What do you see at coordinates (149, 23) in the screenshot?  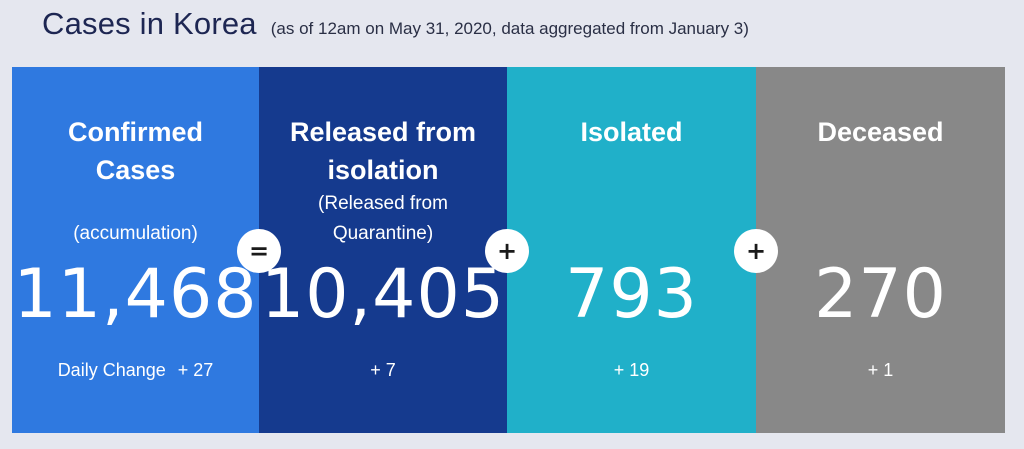 I see `page-title: Cases in Korea` at bounding box center [149, 23].